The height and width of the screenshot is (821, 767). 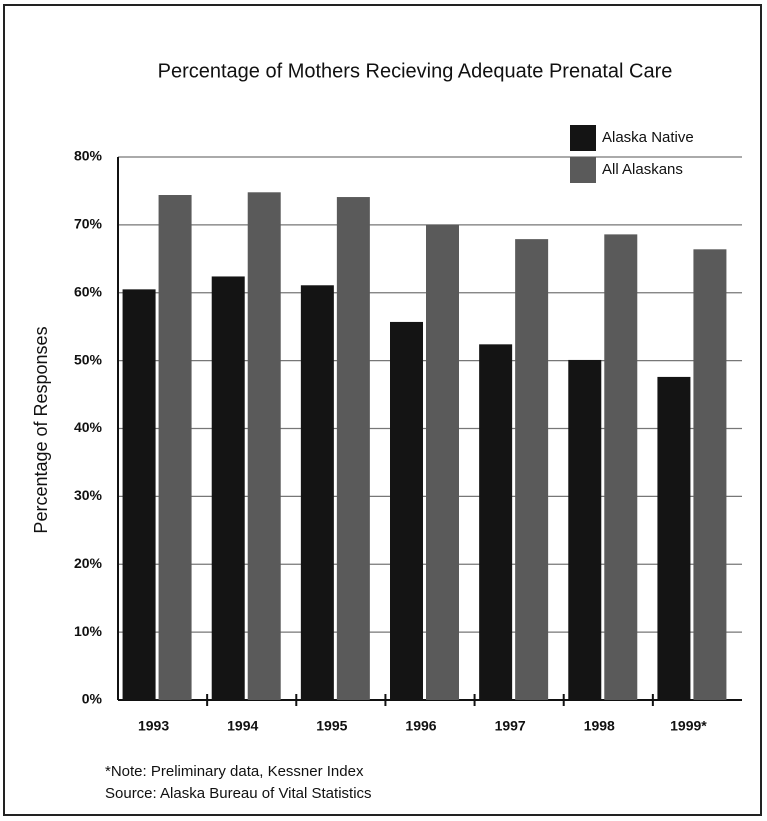 I want to click on y-tick-label: 70%, so click(x=88, y=224).